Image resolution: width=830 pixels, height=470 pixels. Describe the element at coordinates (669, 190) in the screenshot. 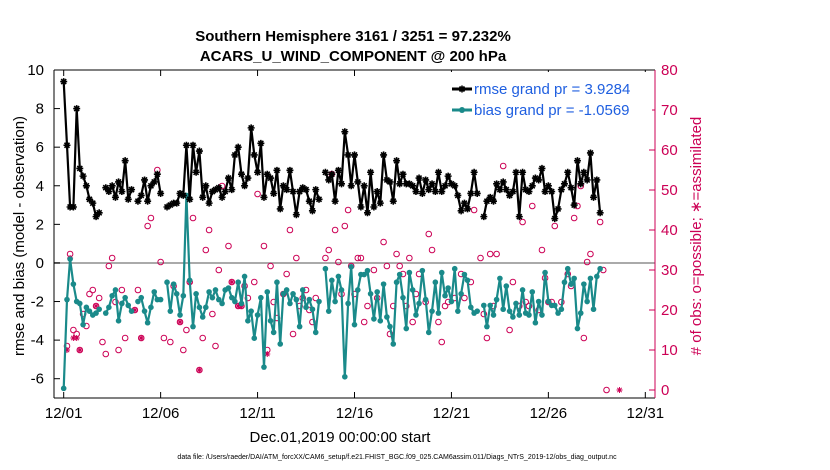

I see `y-tick-right-label: 50` at that location.